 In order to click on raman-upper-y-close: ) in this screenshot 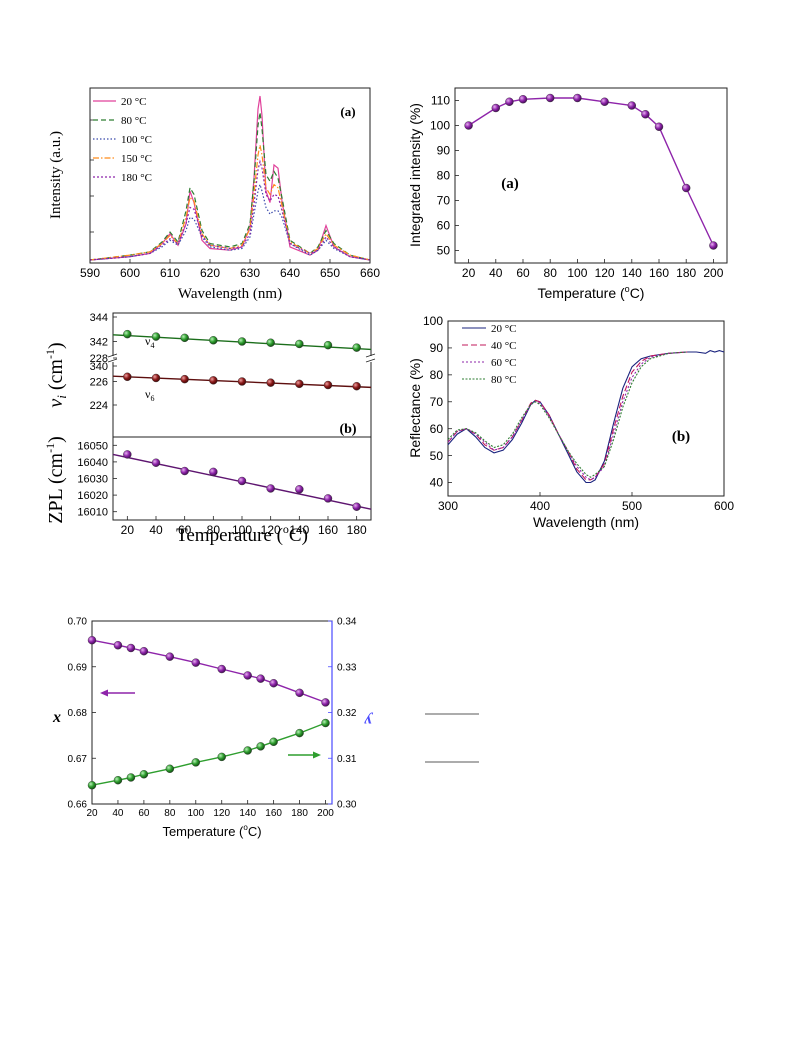, I will do `click(56, 345)`.